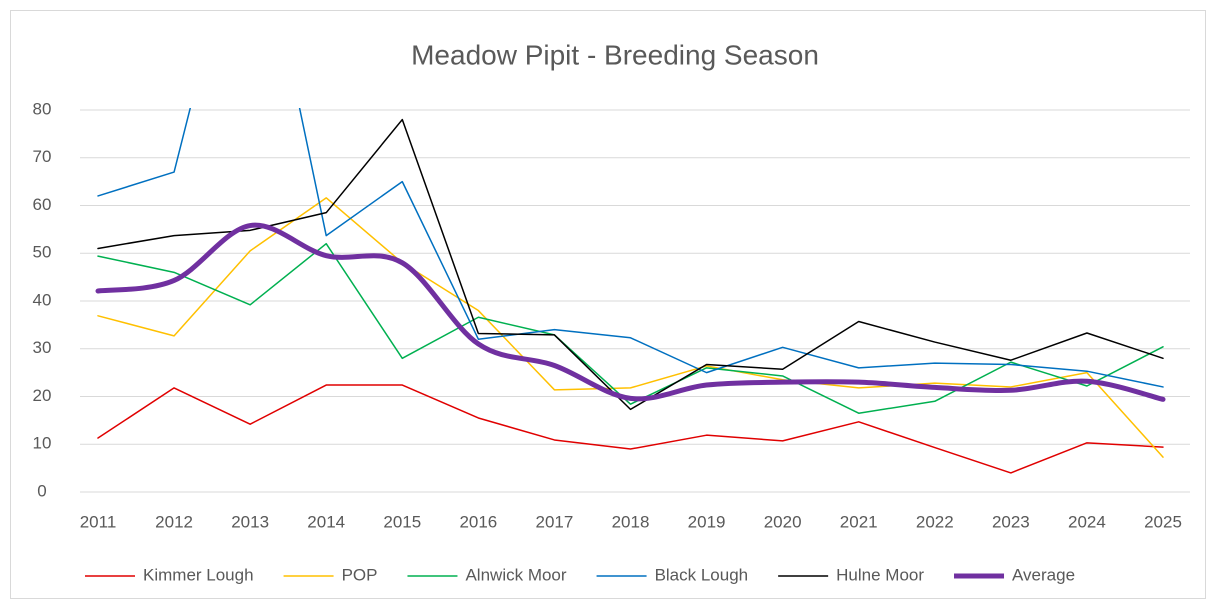 Image resolution: width=1217 pixels, height=615 pixels. I want to click on legend-label: Average, so click(1043, 574).